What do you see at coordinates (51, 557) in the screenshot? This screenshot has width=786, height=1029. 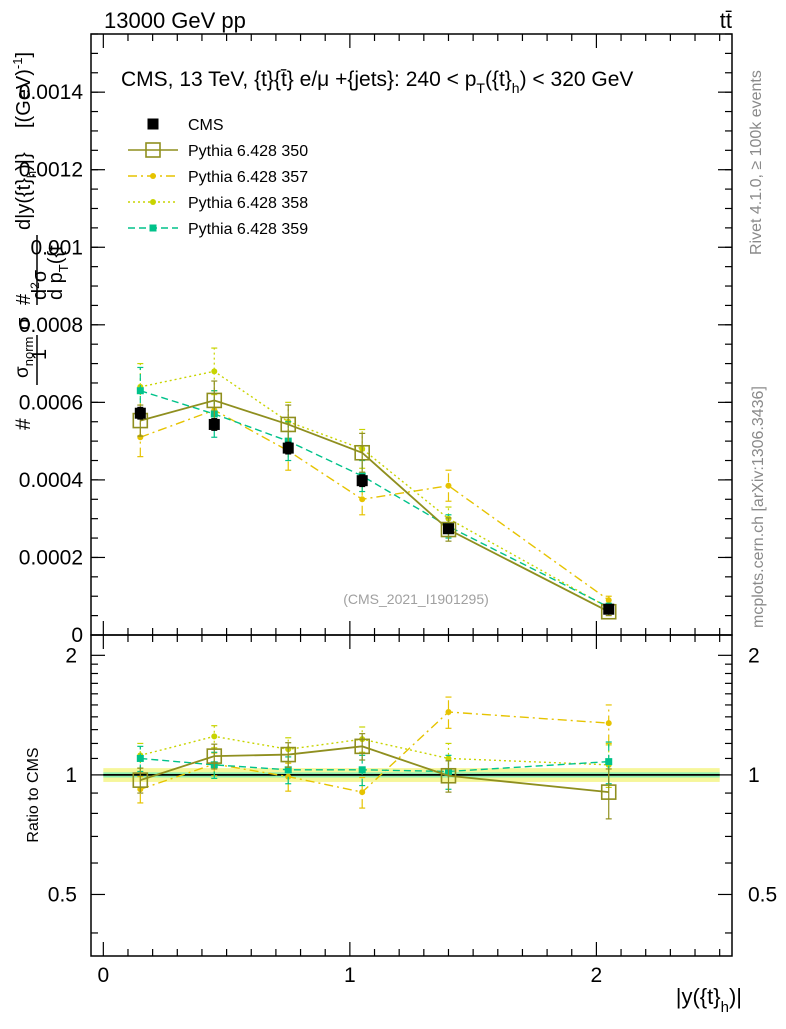 I see `main-y-tick-label: 0.0002` at bounding box center [51, 557].